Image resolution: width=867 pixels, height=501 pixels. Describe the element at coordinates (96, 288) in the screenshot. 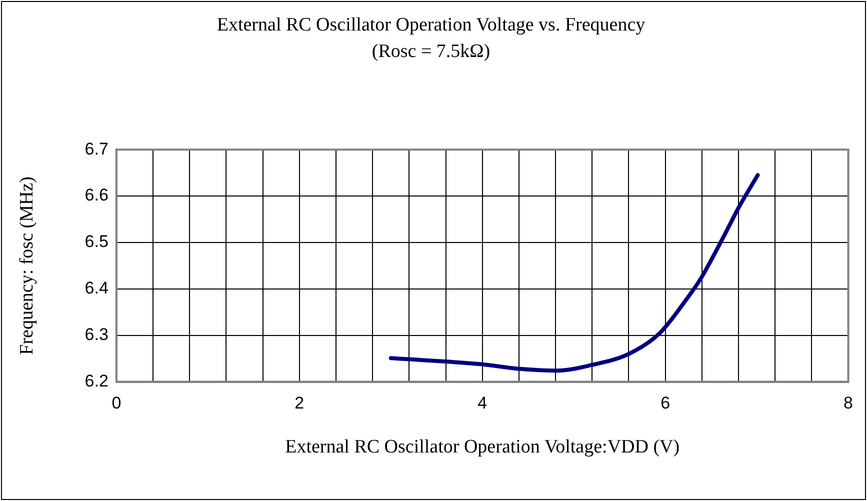

I see `y-tick-label: 6.4` at that location.